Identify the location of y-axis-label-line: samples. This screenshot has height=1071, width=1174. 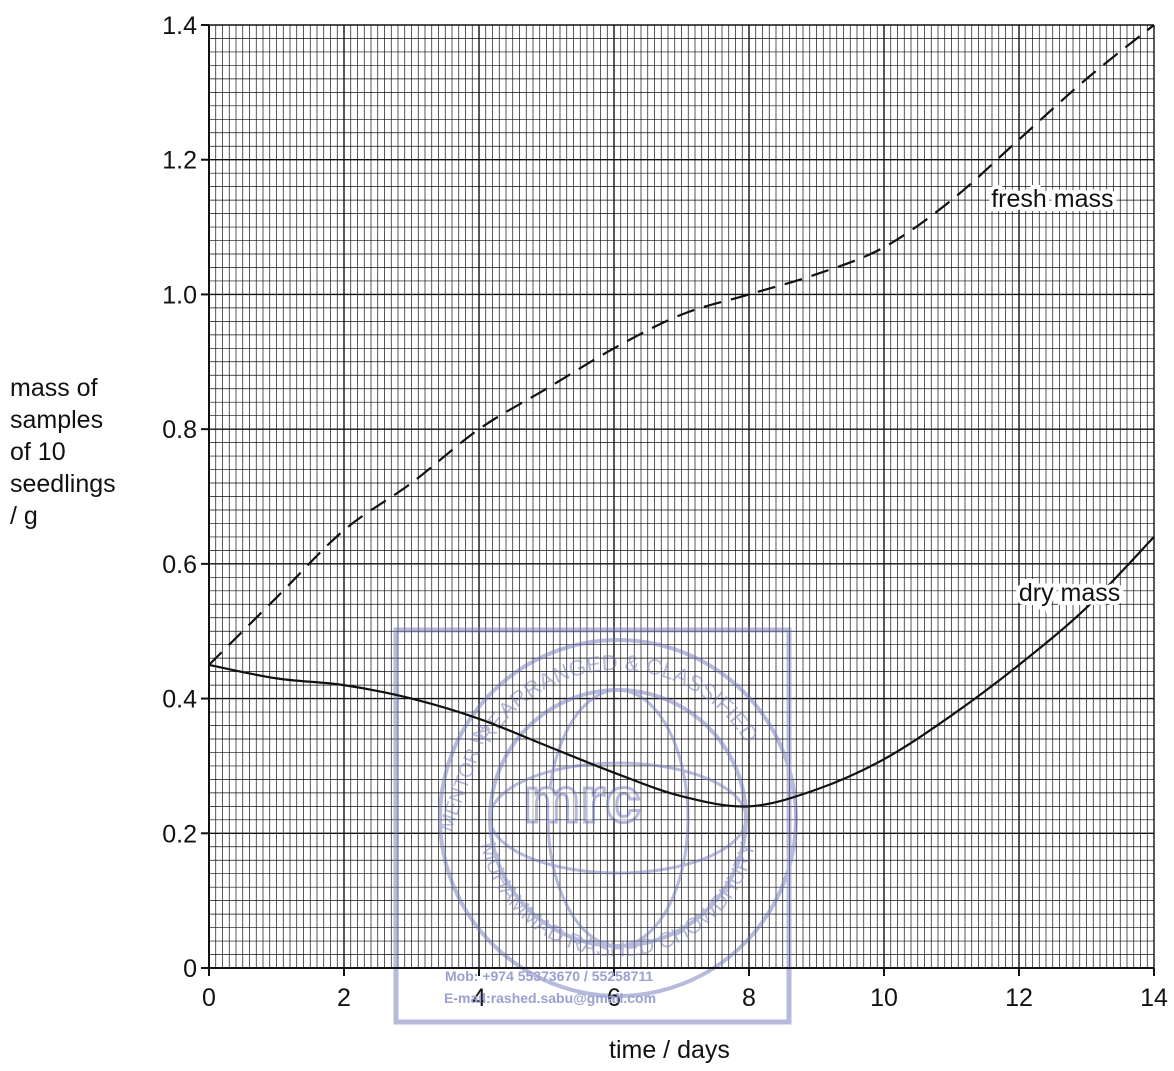
(57, 420).